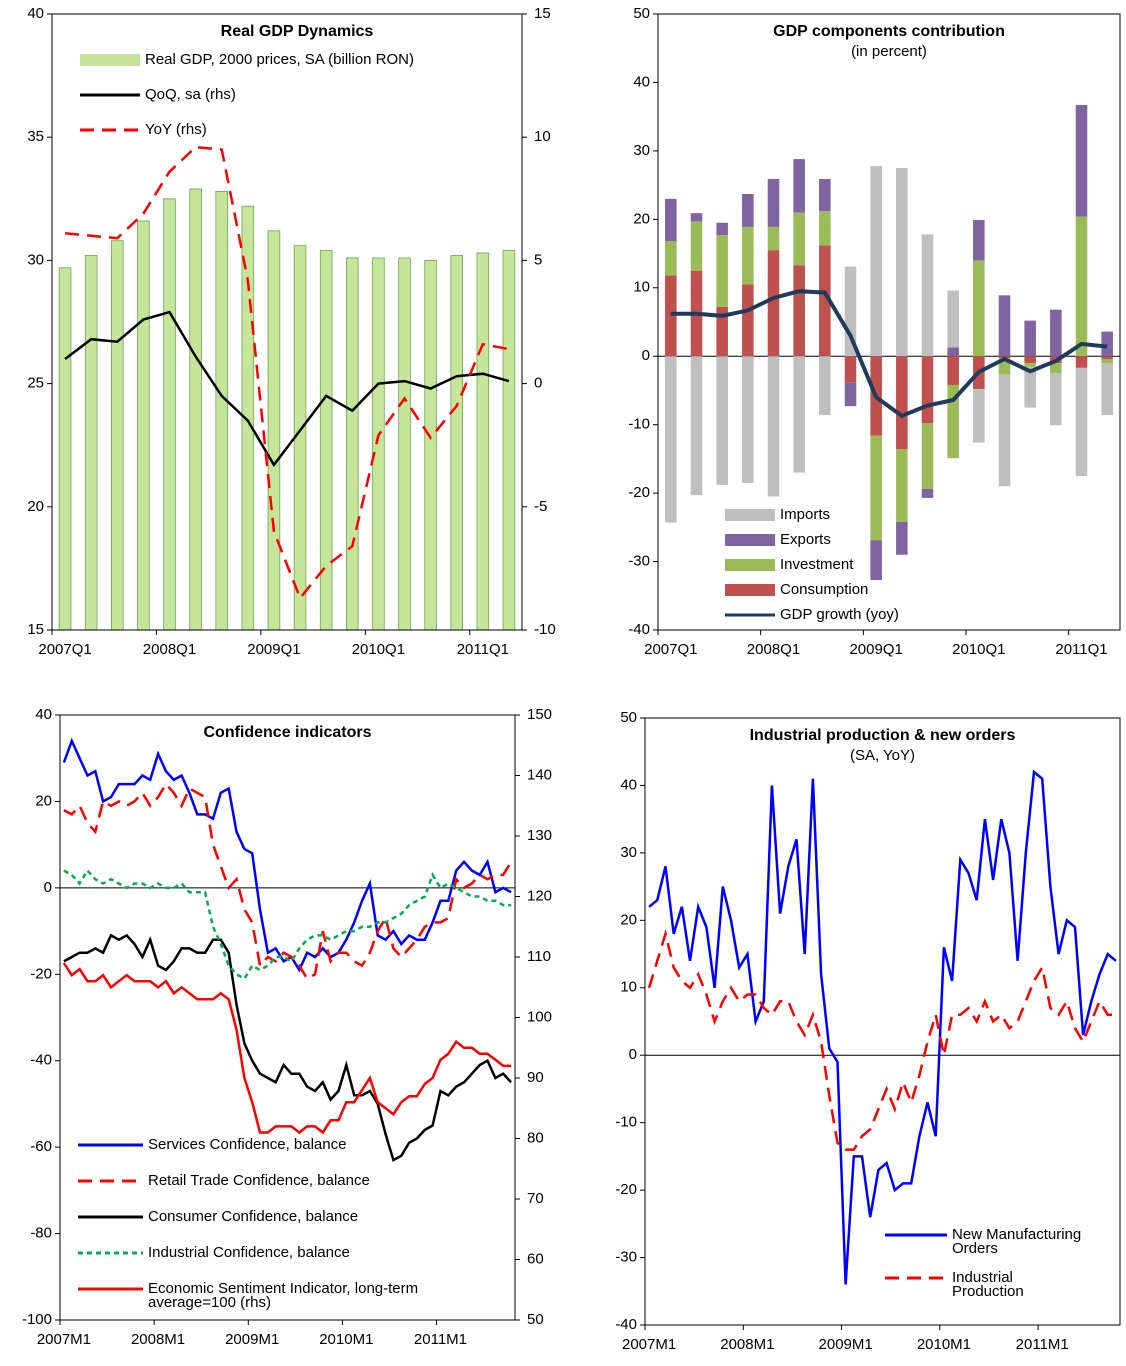 This screenshot has height=1366, width=1126. What do you see at coordinates (538, 383) in the screenshot?
I see `y2-tick-label: 0` at bounding box center [538, 383].